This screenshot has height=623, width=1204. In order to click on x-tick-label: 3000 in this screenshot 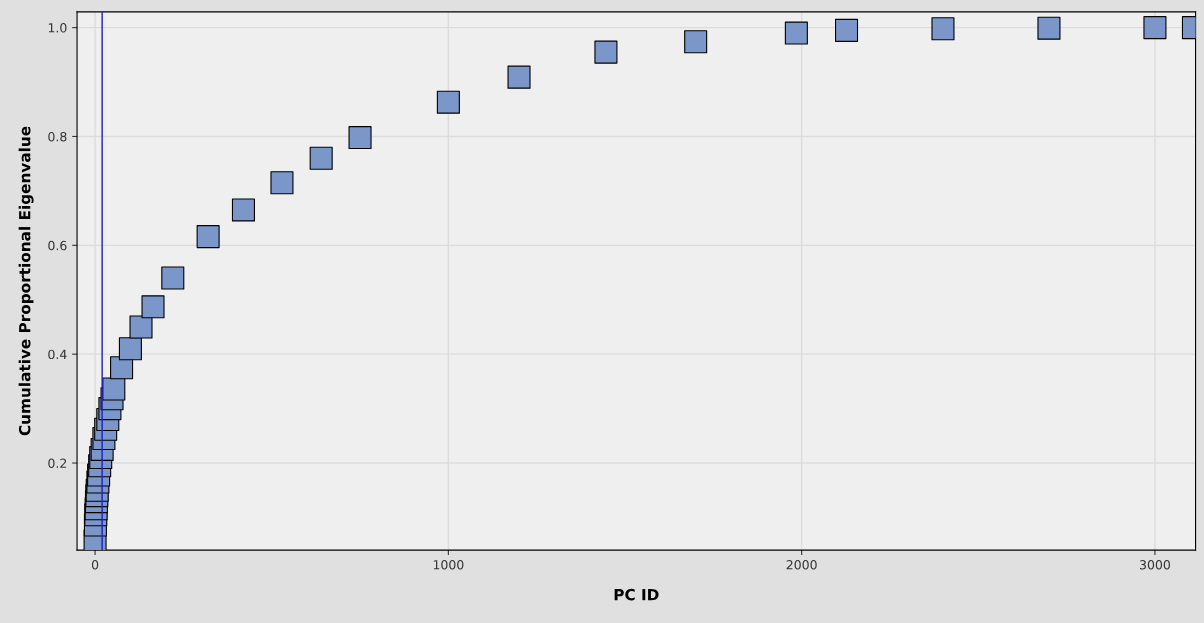, I will do `click(1155, 565)`.